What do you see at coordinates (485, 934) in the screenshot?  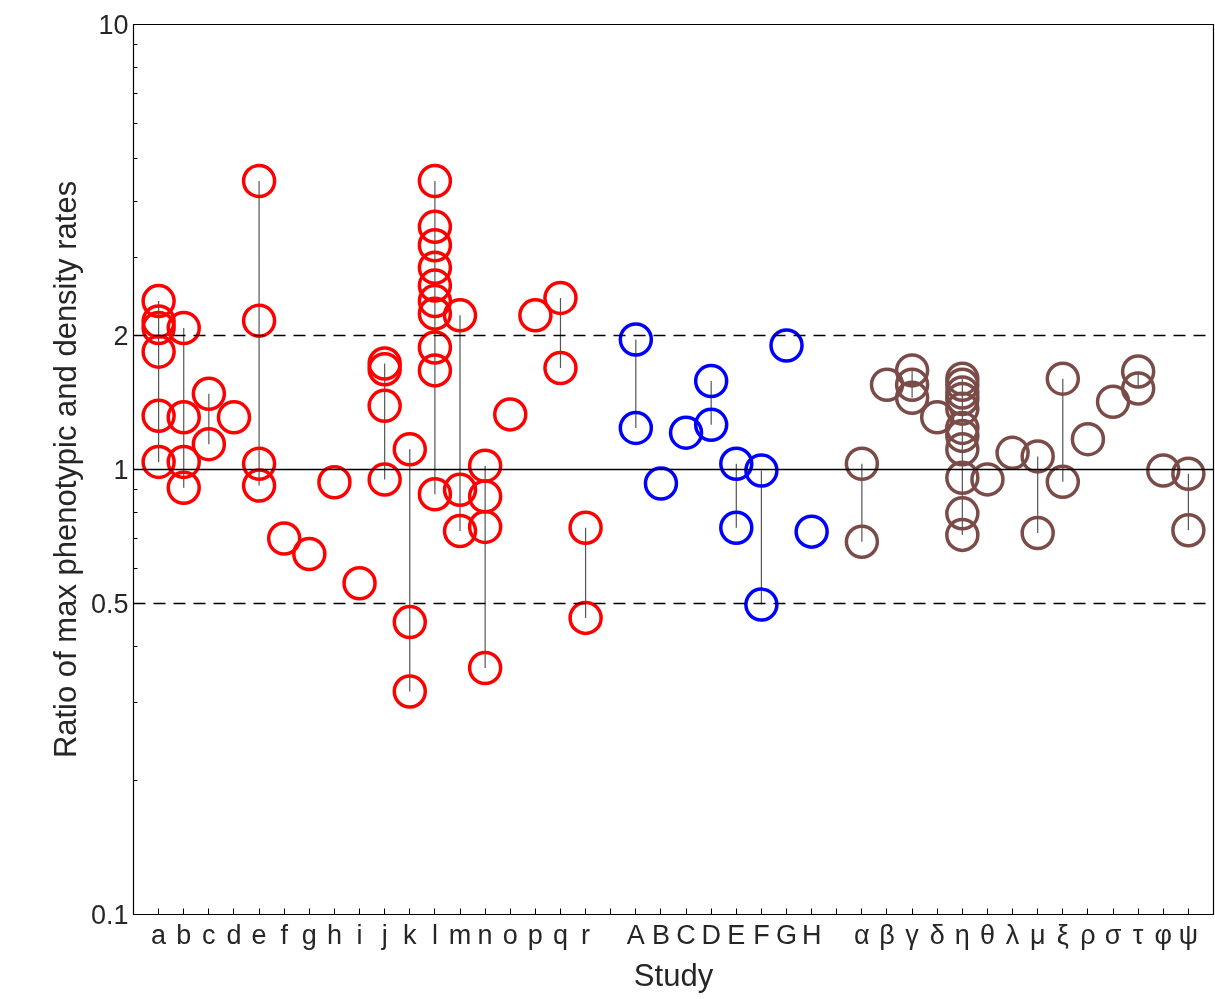 I see `x-tick-label: n` at bounding box center [485, 934].